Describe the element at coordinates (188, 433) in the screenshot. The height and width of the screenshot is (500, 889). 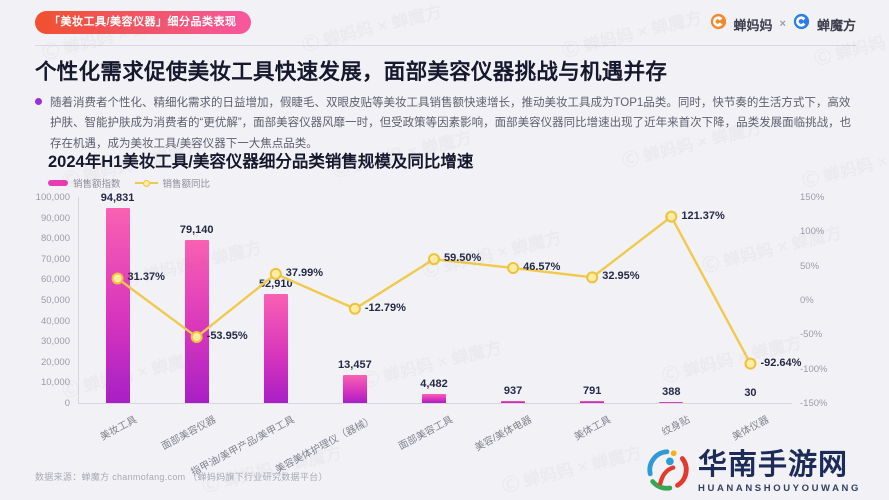
I see `x-axis-label: 面部美容仪器` at that location.